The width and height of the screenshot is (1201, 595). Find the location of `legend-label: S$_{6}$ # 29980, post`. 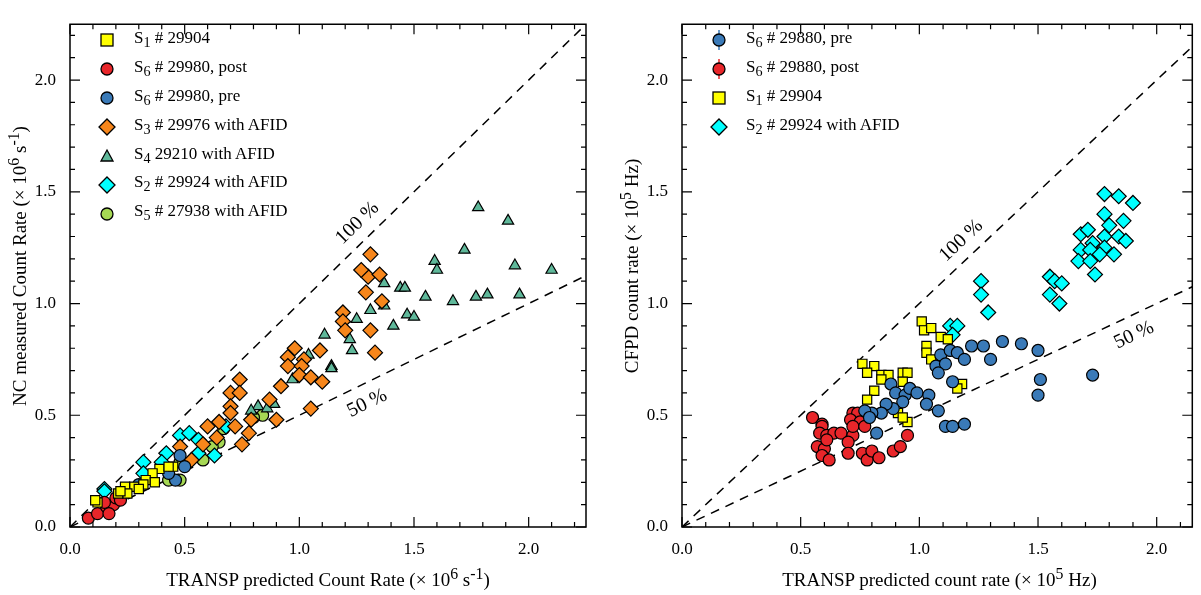

legend-label: S$_{6}$ # 29980, post is located at coordinates (190, 68).